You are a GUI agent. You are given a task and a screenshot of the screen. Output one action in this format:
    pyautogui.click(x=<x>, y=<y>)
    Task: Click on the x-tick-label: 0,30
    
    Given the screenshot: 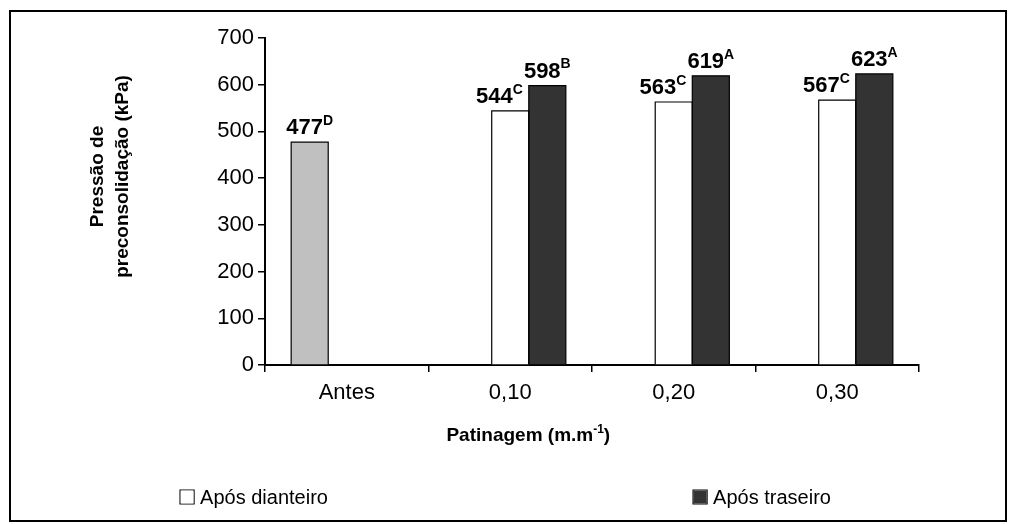 What is the action you would take?
    pyautogui.click(x=837, y=392)
    